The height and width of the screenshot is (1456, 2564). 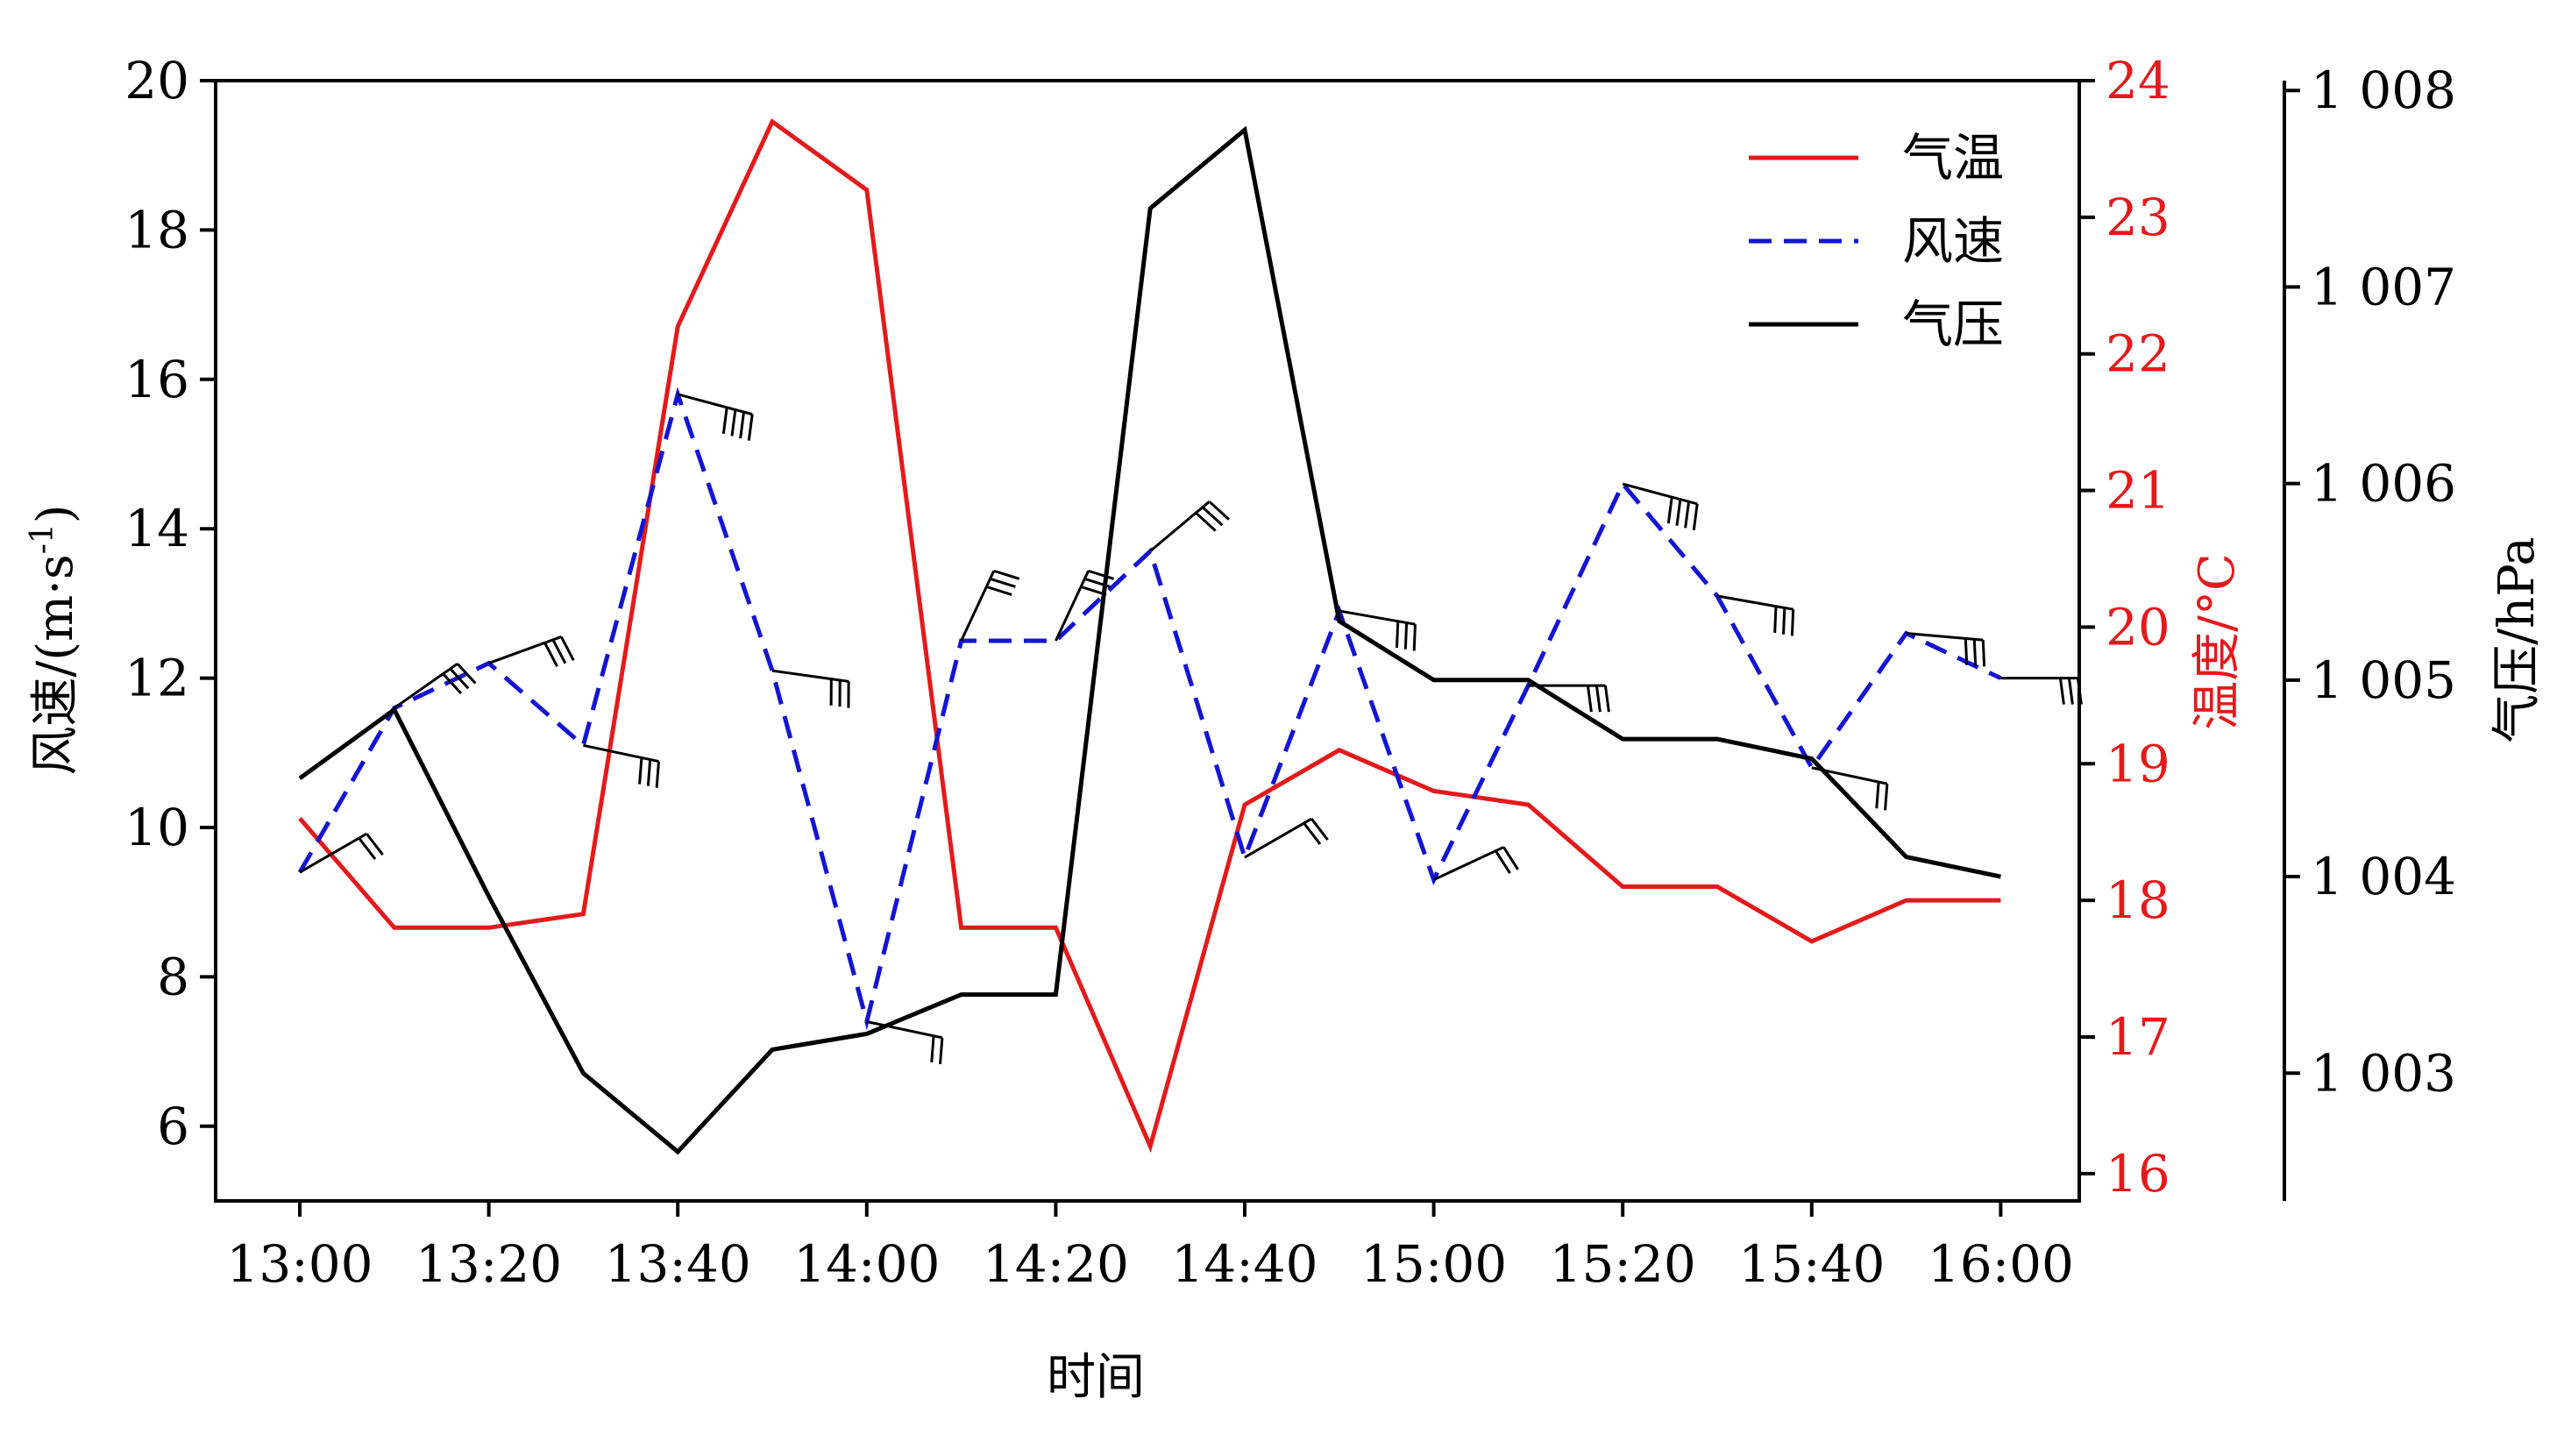 What do you see at coordinates (1623, 1264) in the screenshot?
I see `x-tick-label: 15:20` at bounding box center [1623, 1264].